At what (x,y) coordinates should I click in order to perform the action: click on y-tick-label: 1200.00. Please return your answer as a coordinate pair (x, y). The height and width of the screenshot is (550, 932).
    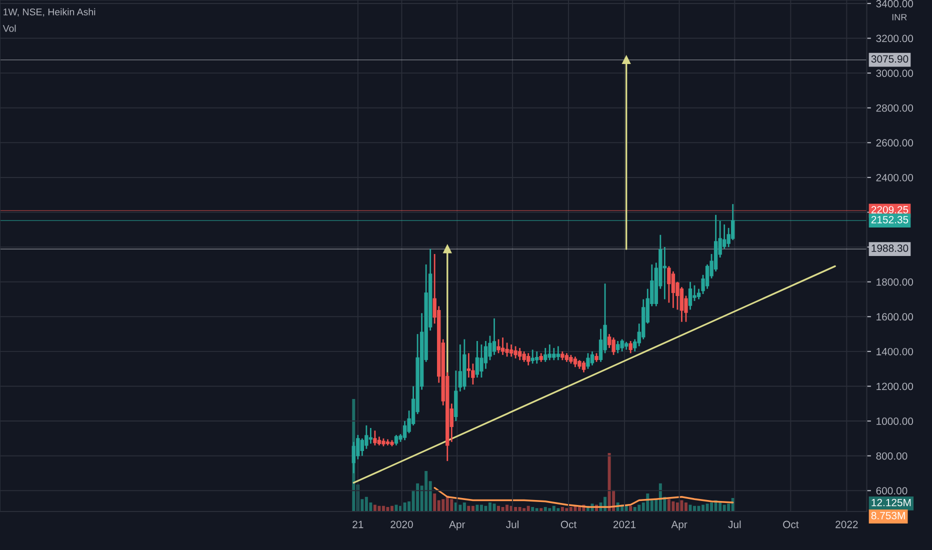
    Looking at the image, I should click on (895, 386).